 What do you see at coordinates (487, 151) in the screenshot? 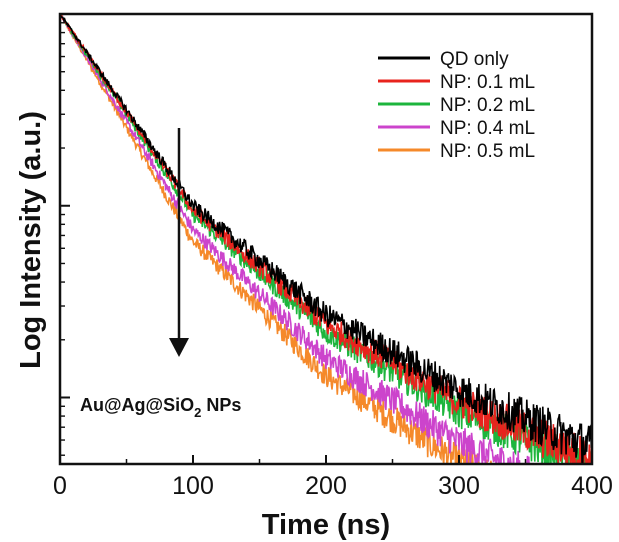
I see `legend-label: NP: 0.5 mL` at bounding box center [487, 151].